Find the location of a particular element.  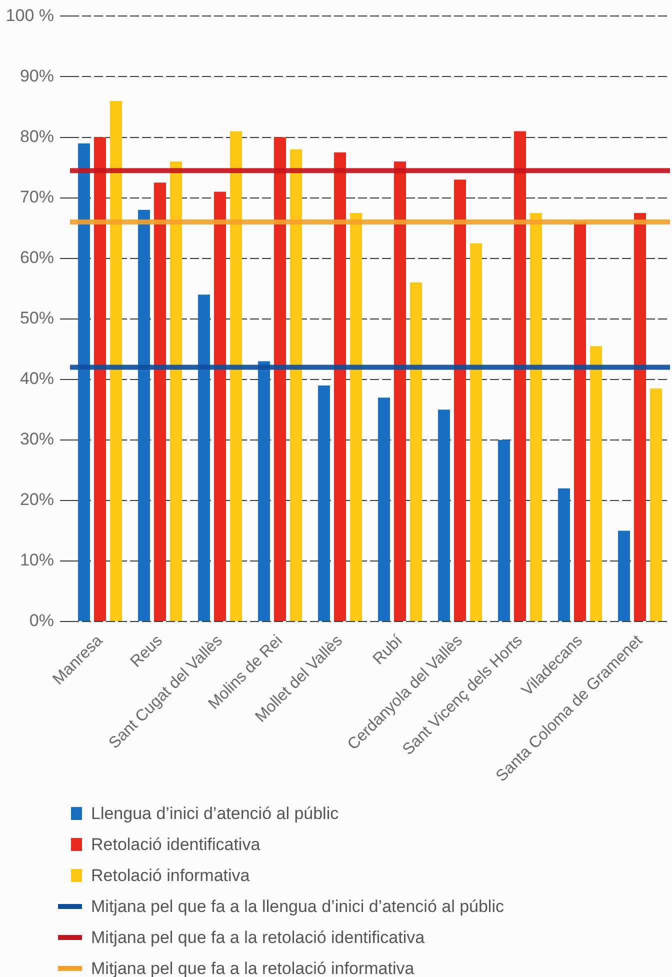

y-tick-label: 10% is located at coordinates (37, 560).